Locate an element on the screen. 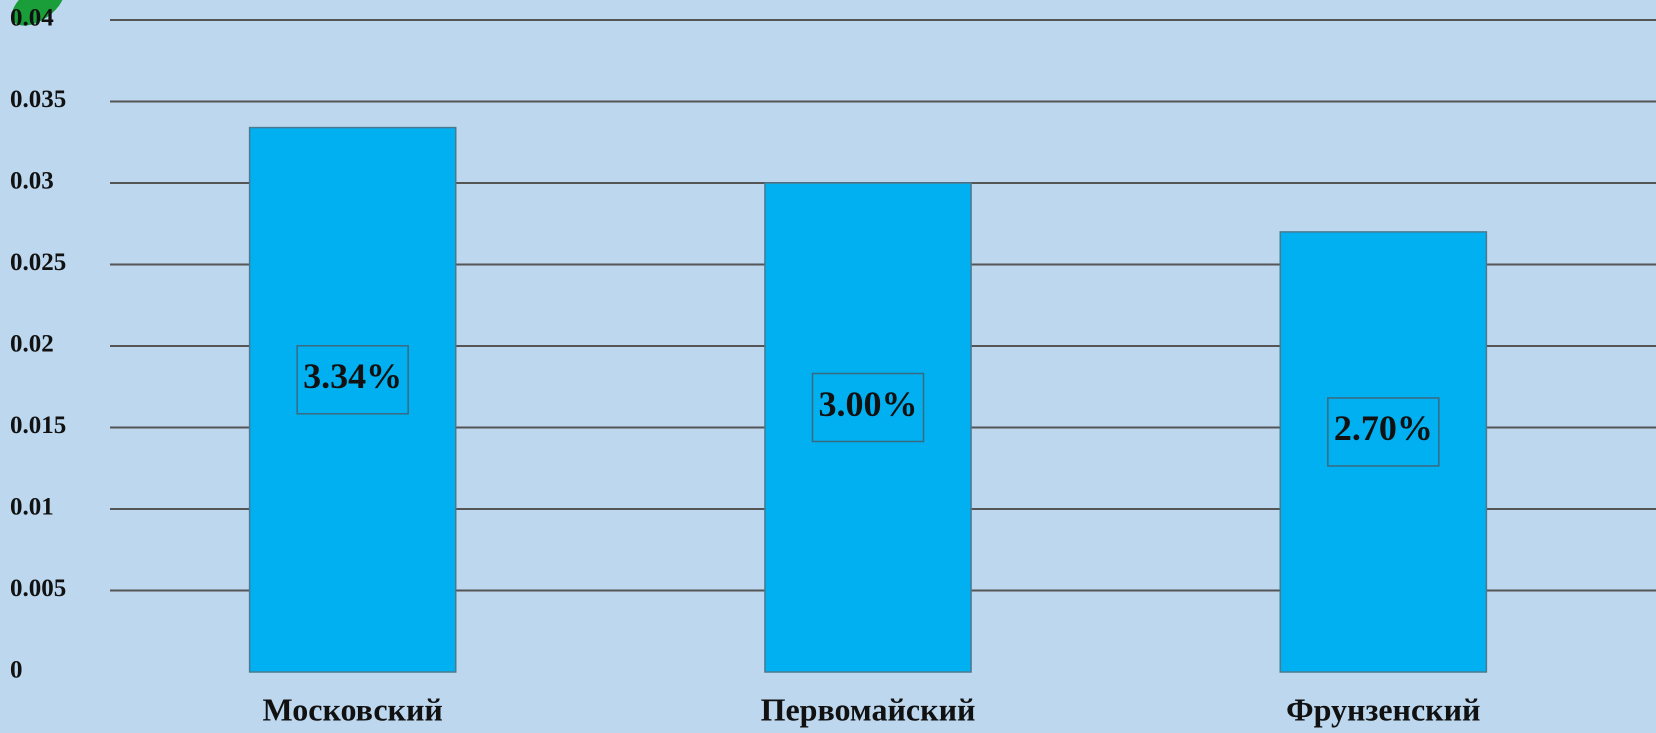  value-label: 2.70% is located at coordinates (1383, 428).